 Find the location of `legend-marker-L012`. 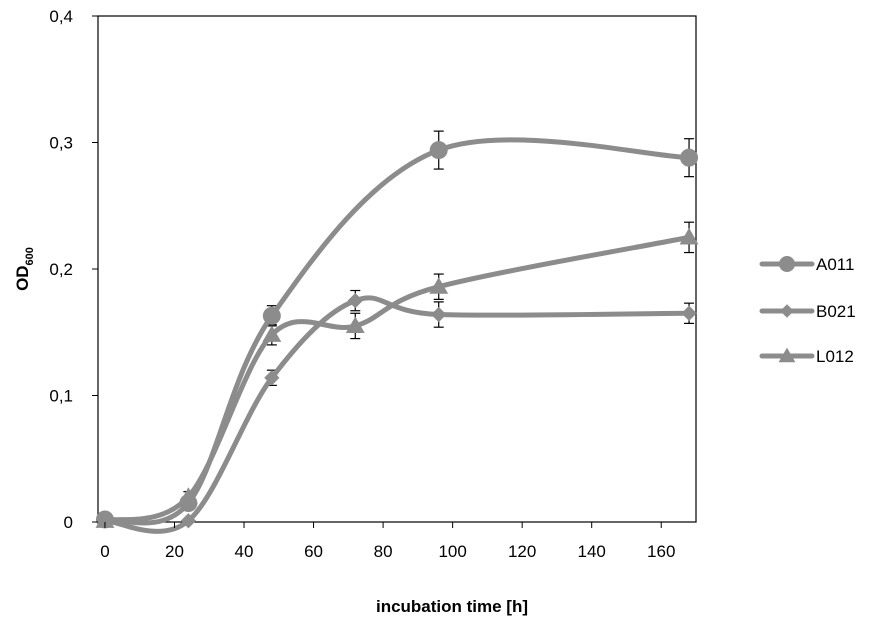

legend-marker-L012 is located at coordinates (787, 355).